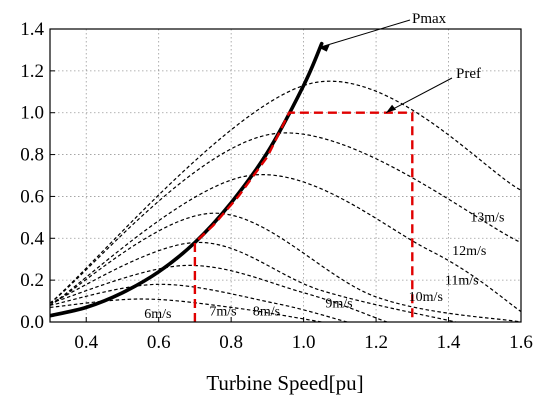 This screenshot has height=403, width=550. I want to click on y-tick-label: 1.2, so click(32, 71).